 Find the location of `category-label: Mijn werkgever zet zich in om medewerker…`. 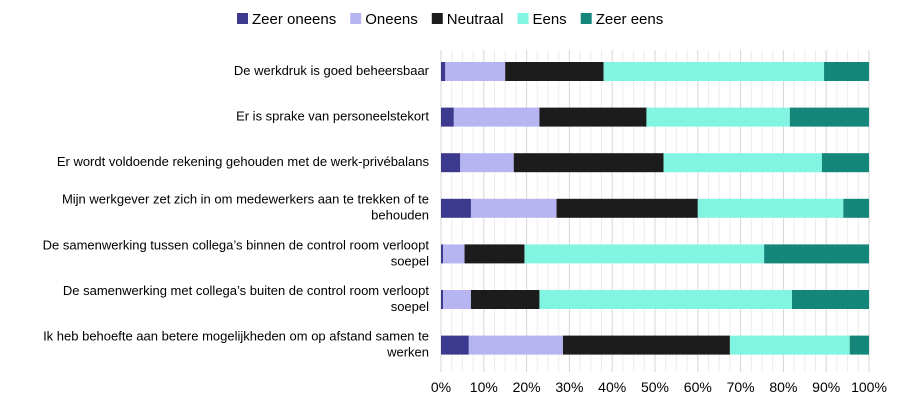

category-label: Mijn werkgever zet zich in om medewerker… is located at coordinates (245, 199).